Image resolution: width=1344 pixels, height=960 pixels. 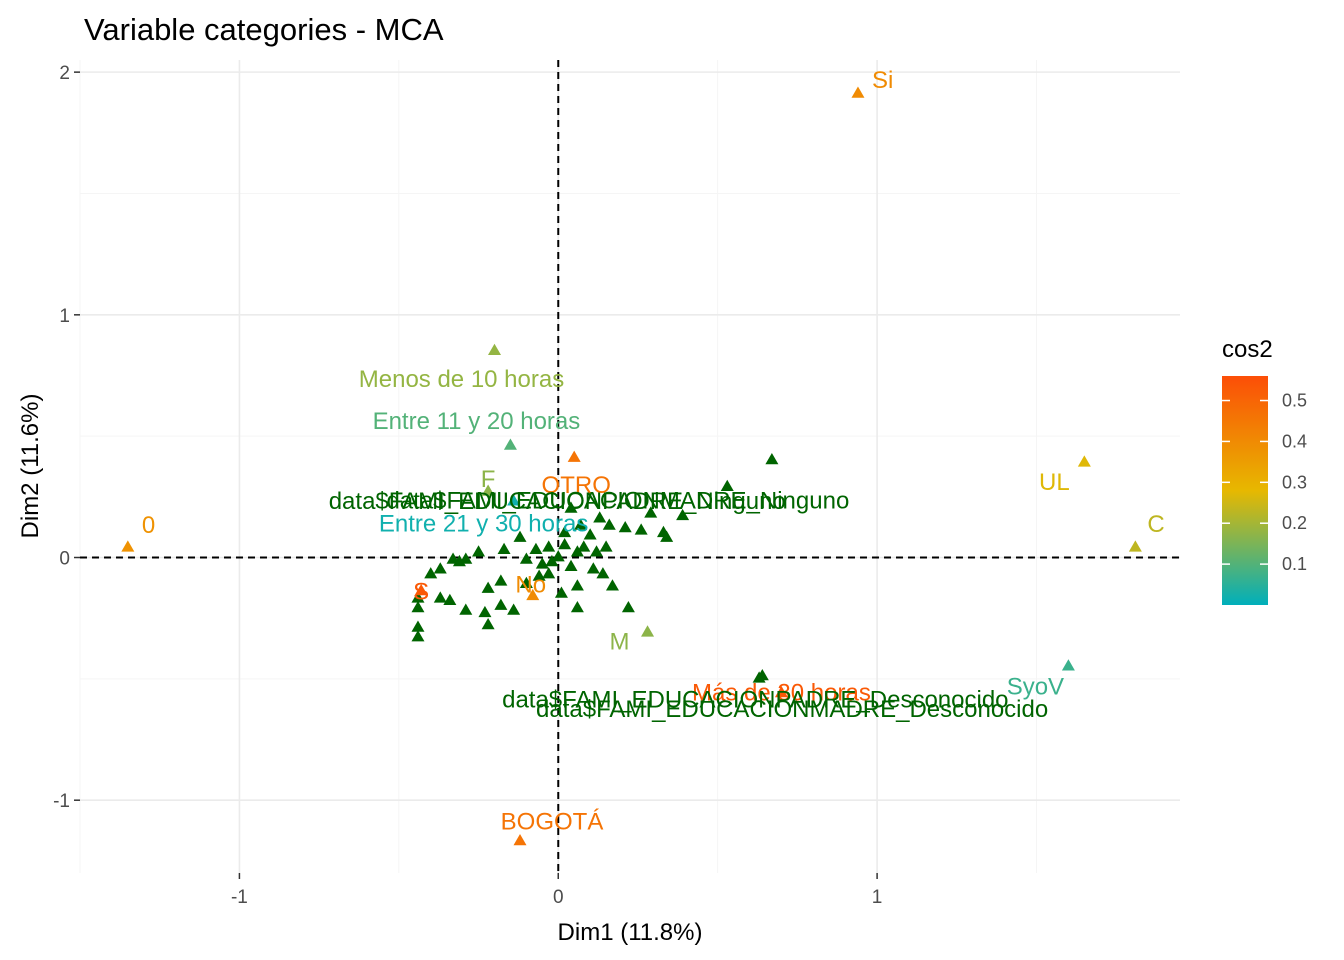 What do you see at coordinates (64, 559) in the screenshot?
I see `y-tick-label: 0` at bounding box center [64, 559].